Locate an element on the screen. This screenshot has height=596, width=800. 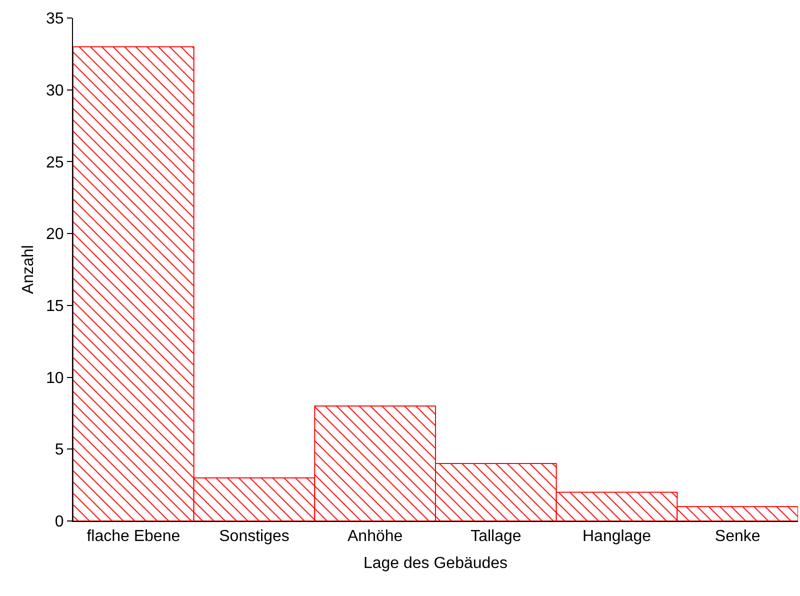
y-tick-label: 30 is located at coordinates (55, 91).